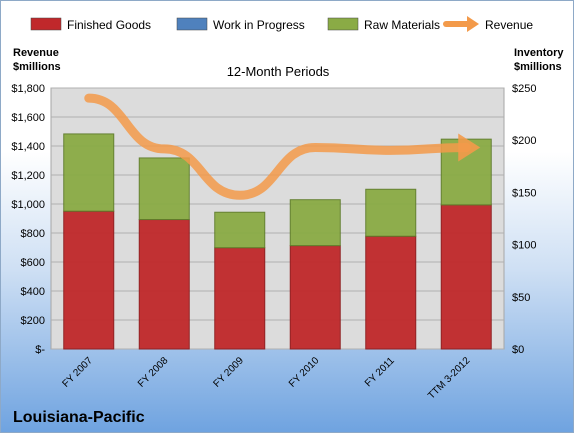 The image size is (574, 433). I want to click on left-tick-label: $-, so click(40, 350).